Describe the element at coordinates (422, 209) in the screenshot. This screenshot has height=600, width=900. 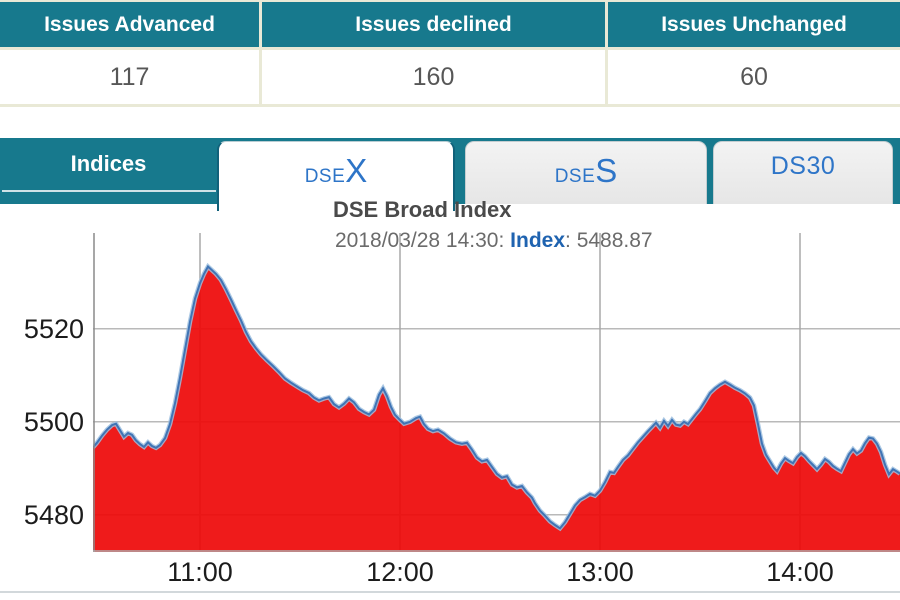
I see `chart-title: DSE Broad Index` at that location.